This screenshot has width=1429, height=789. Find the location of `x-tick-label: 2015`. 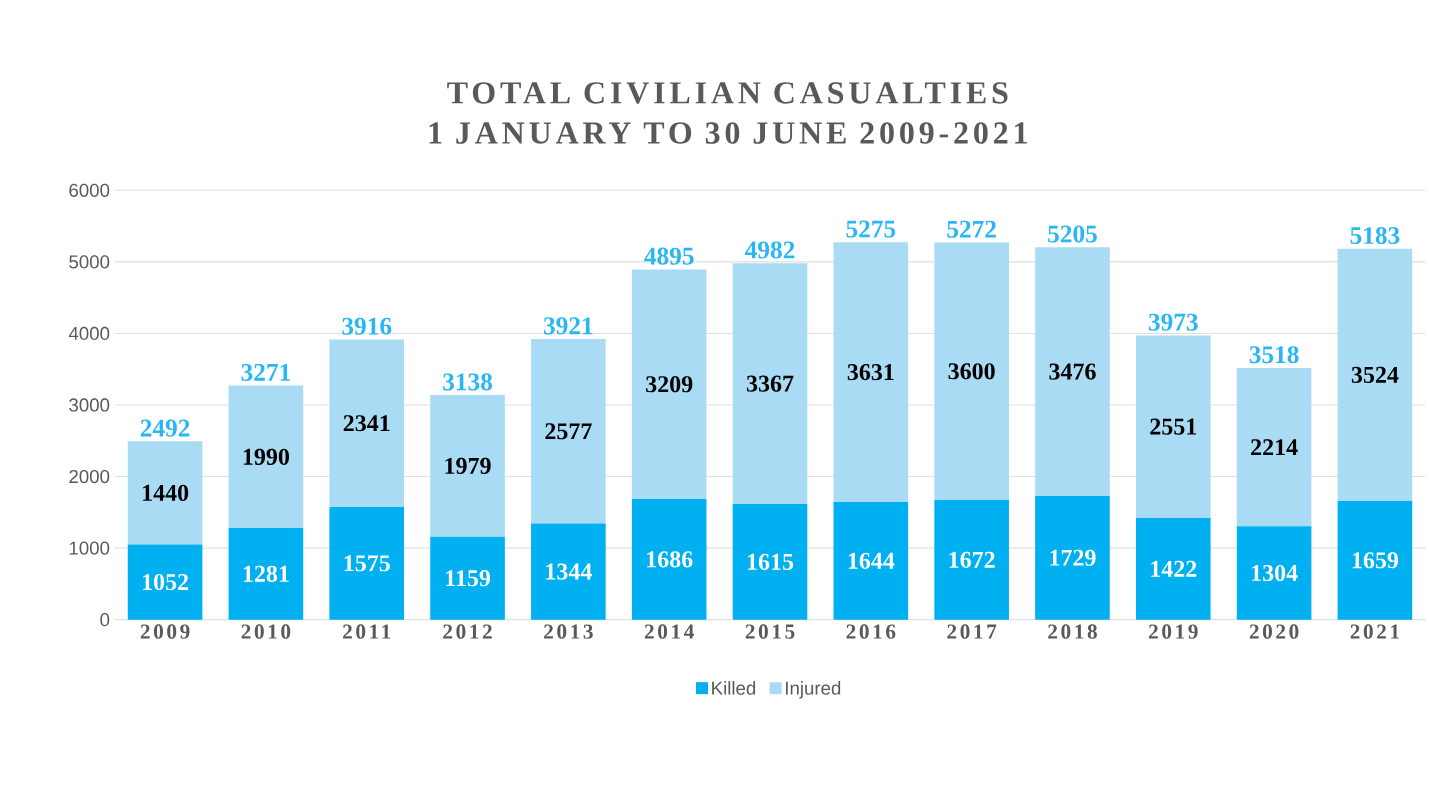

x-tick-label: 2015 is located at coordinates (770, 631).